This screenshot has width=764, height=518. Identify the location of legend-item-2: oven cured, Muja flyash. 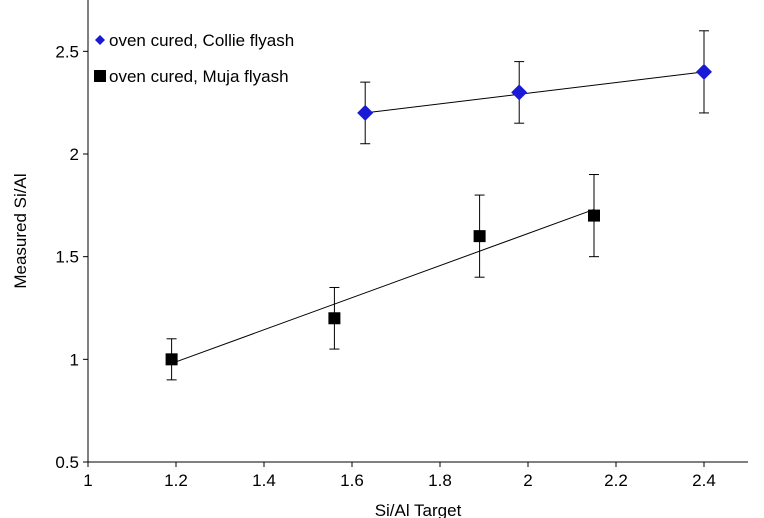
(191, 76).